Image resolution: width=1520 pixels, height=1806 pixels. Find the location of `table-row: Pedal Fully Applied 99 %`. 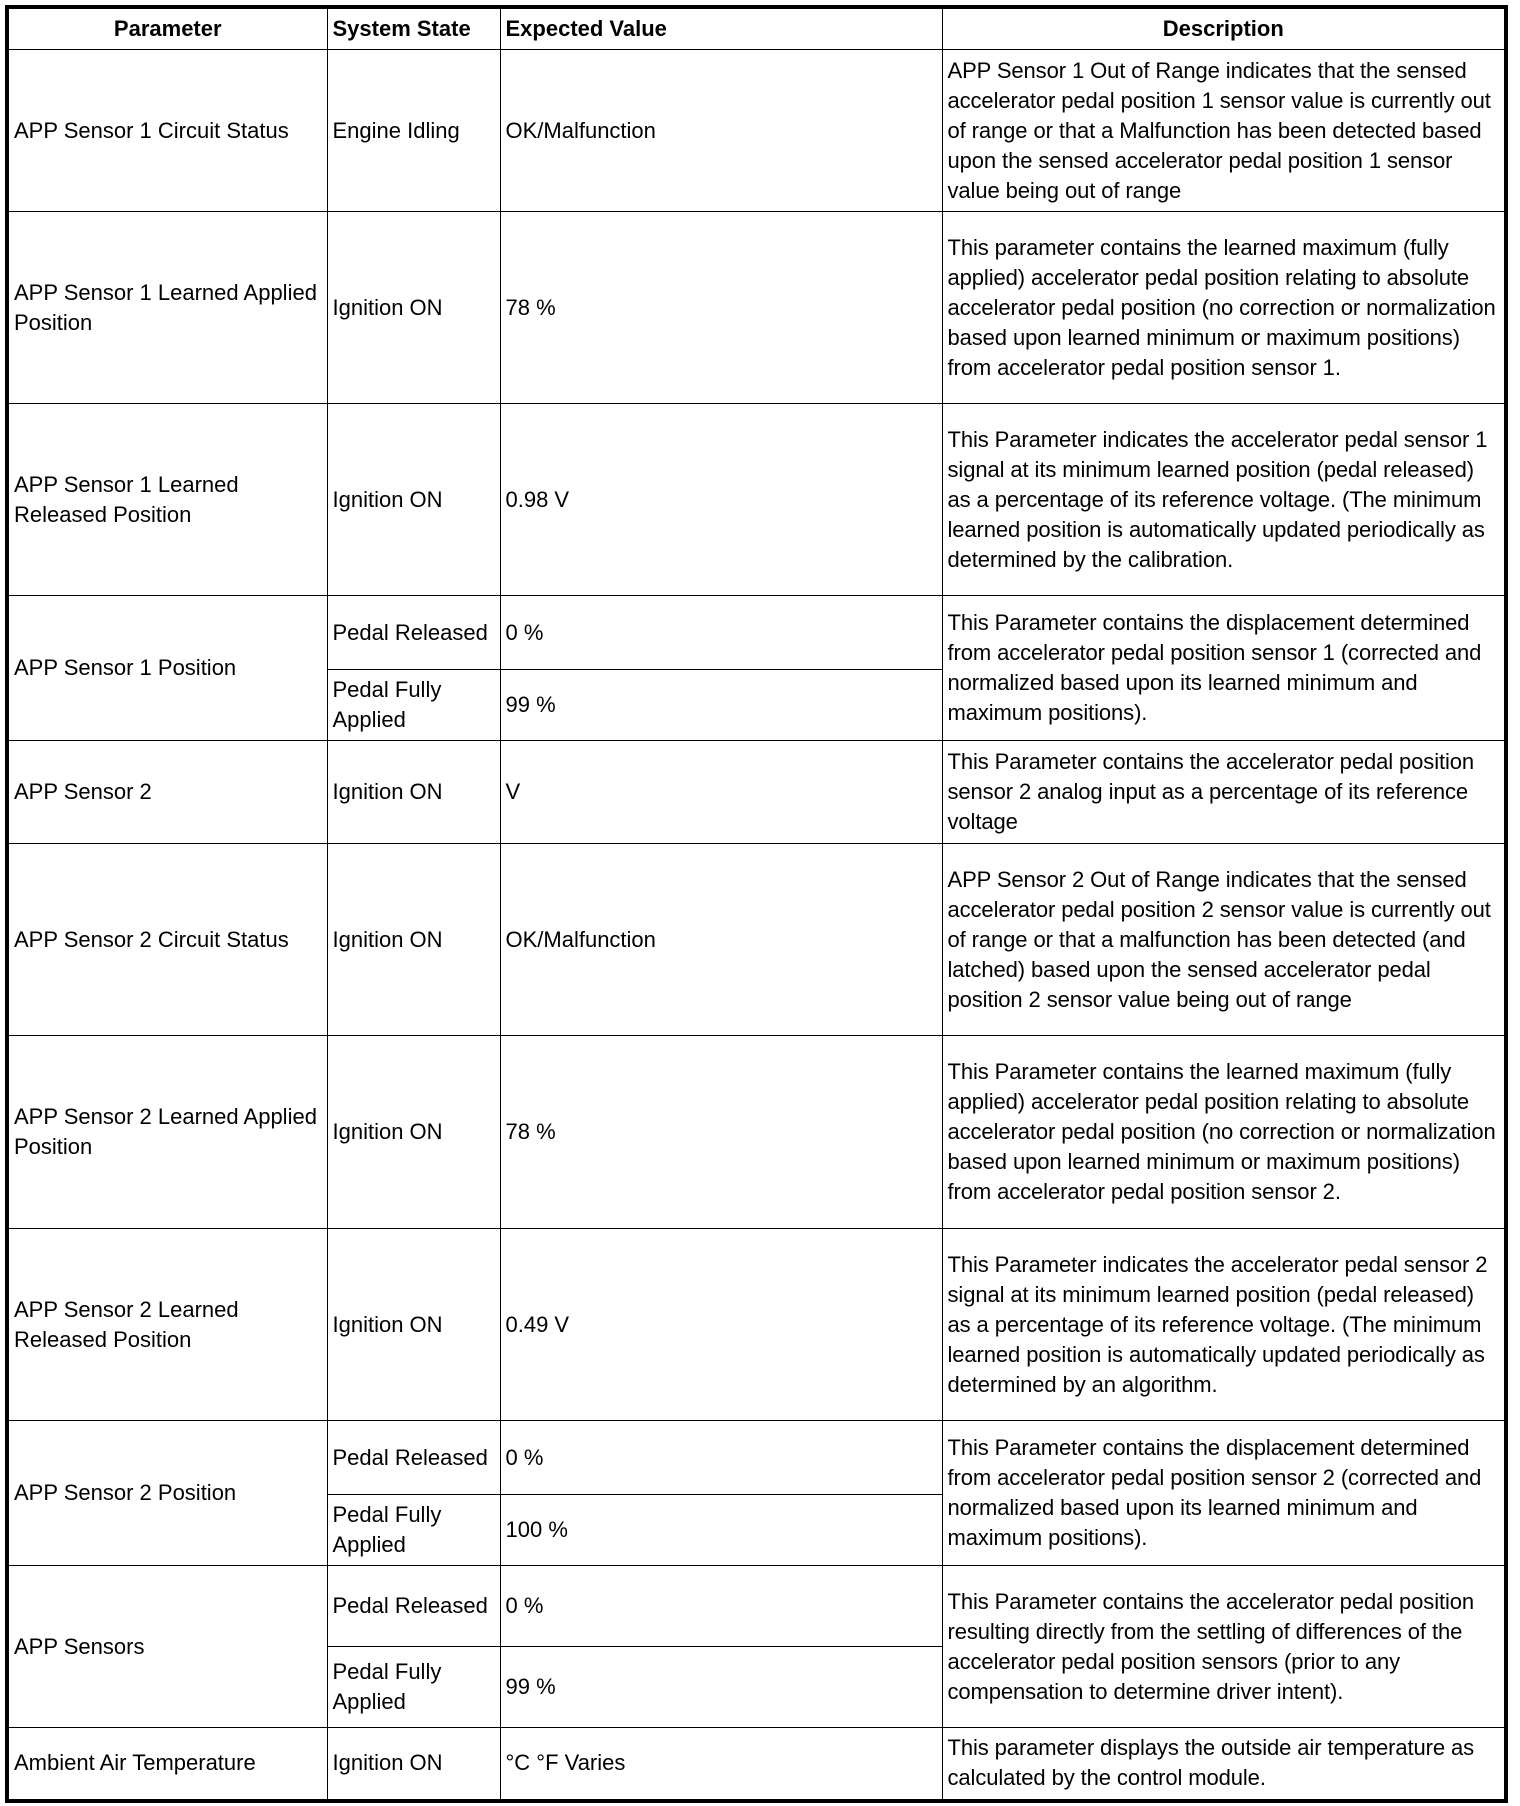

table-row: Pedal Fully Applied 99 % is located at coordinates (756, 1687).